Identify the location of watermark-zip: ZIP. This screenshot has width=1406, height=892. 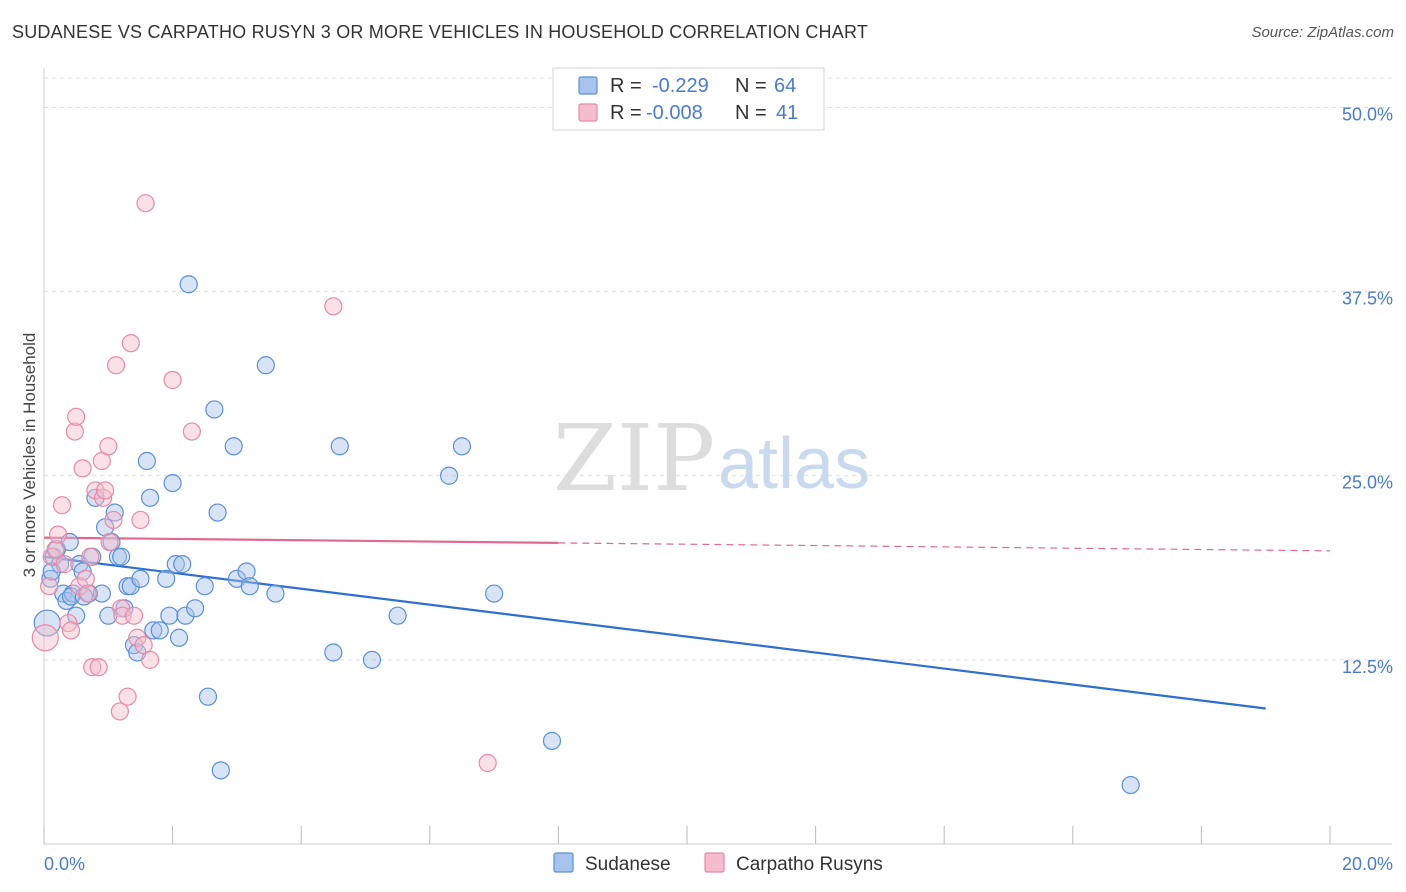
(634, 458).